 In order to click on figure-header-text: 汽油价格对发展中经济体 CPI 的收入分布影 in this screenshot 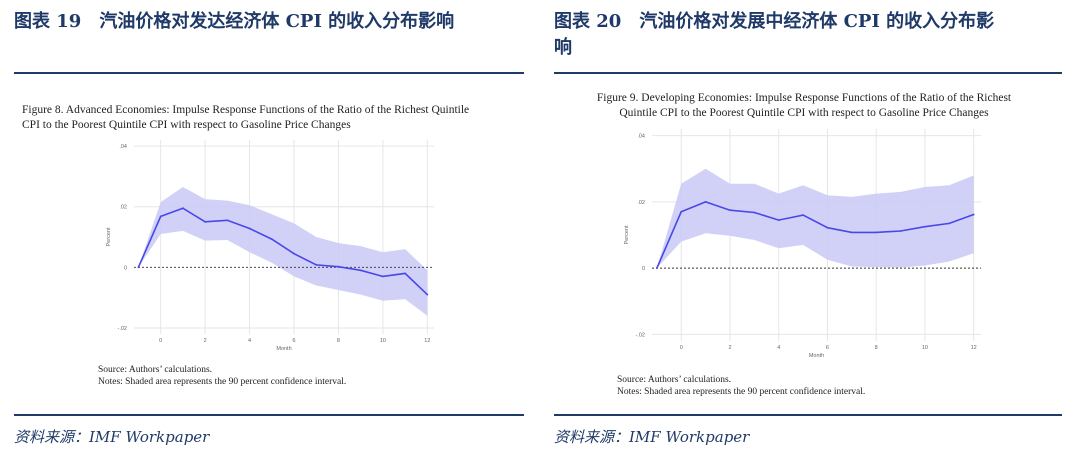, I will do `click(817, 21)`.